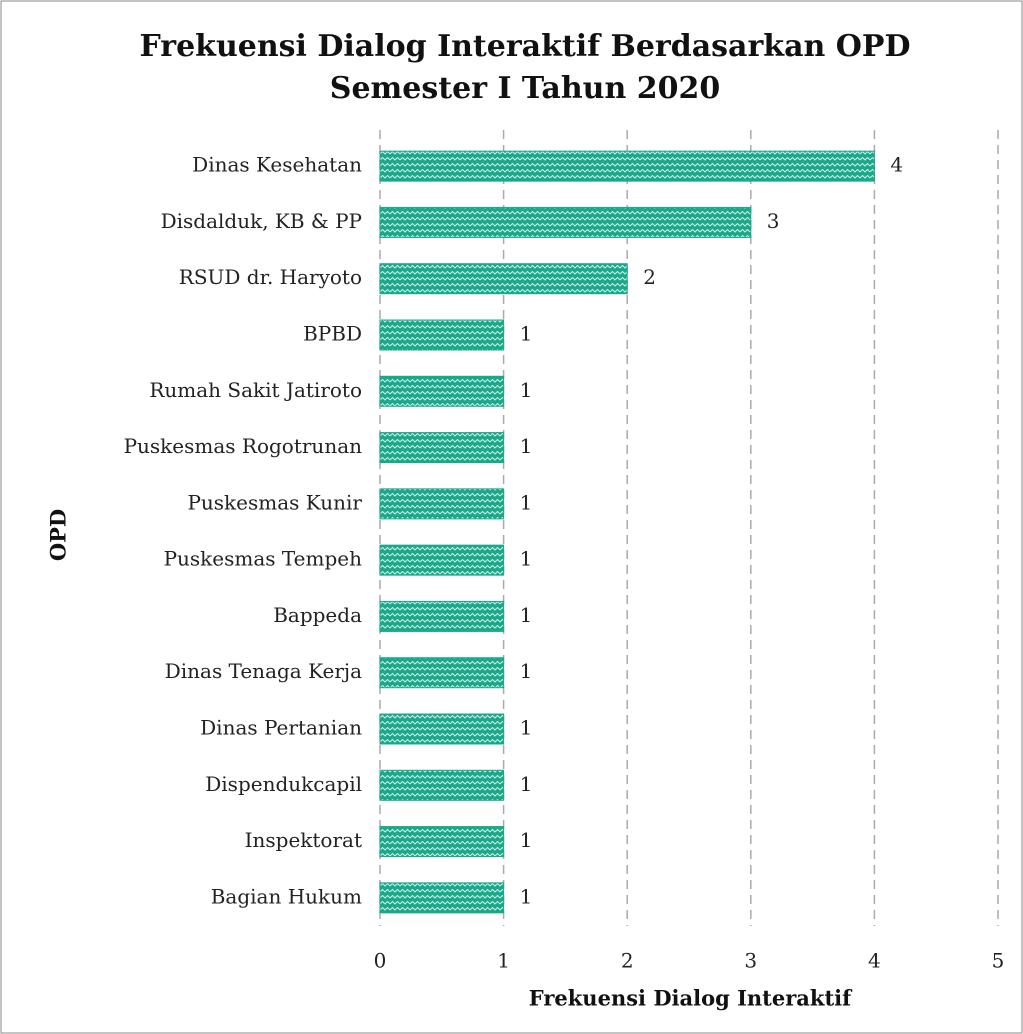 Image resolution: width=1023 pixels, height=1034 pixels. What do you see at coordinates (263, 559) in the screenshot?
I see `y-tick-label: Puskesmas Tempeh` at bounding box center [263, 559].